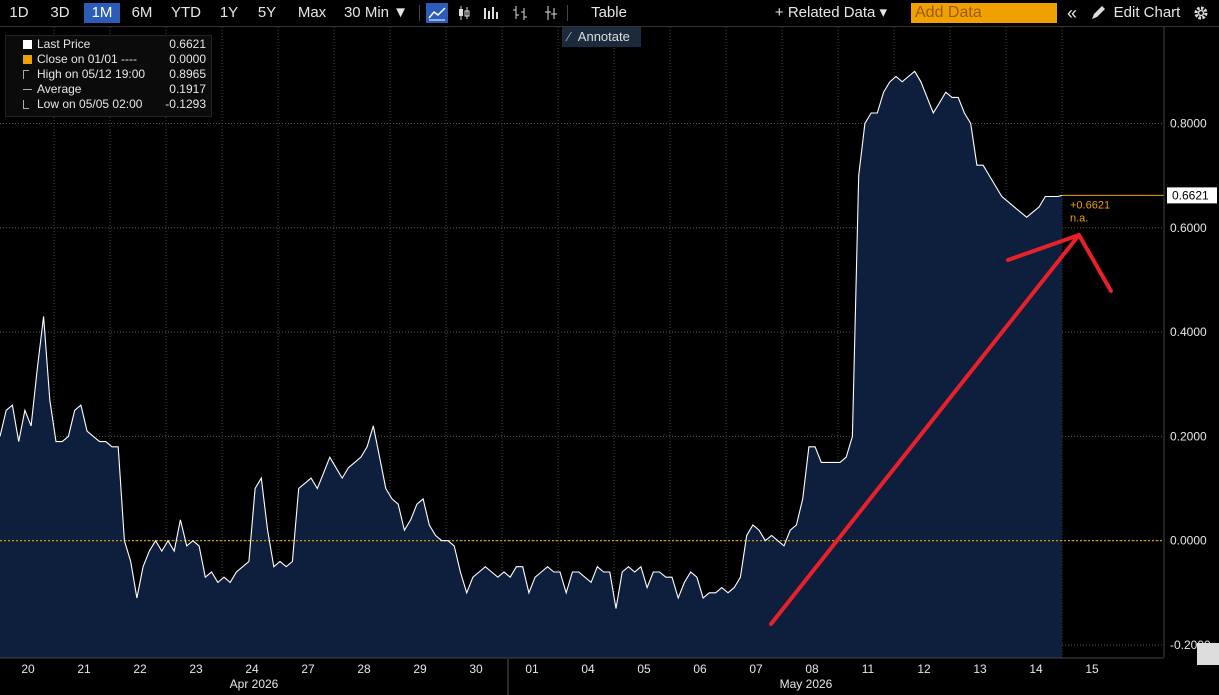 This screenshot has height=695, width=1219. I want to click on hlc-icon, so click(551, 13).